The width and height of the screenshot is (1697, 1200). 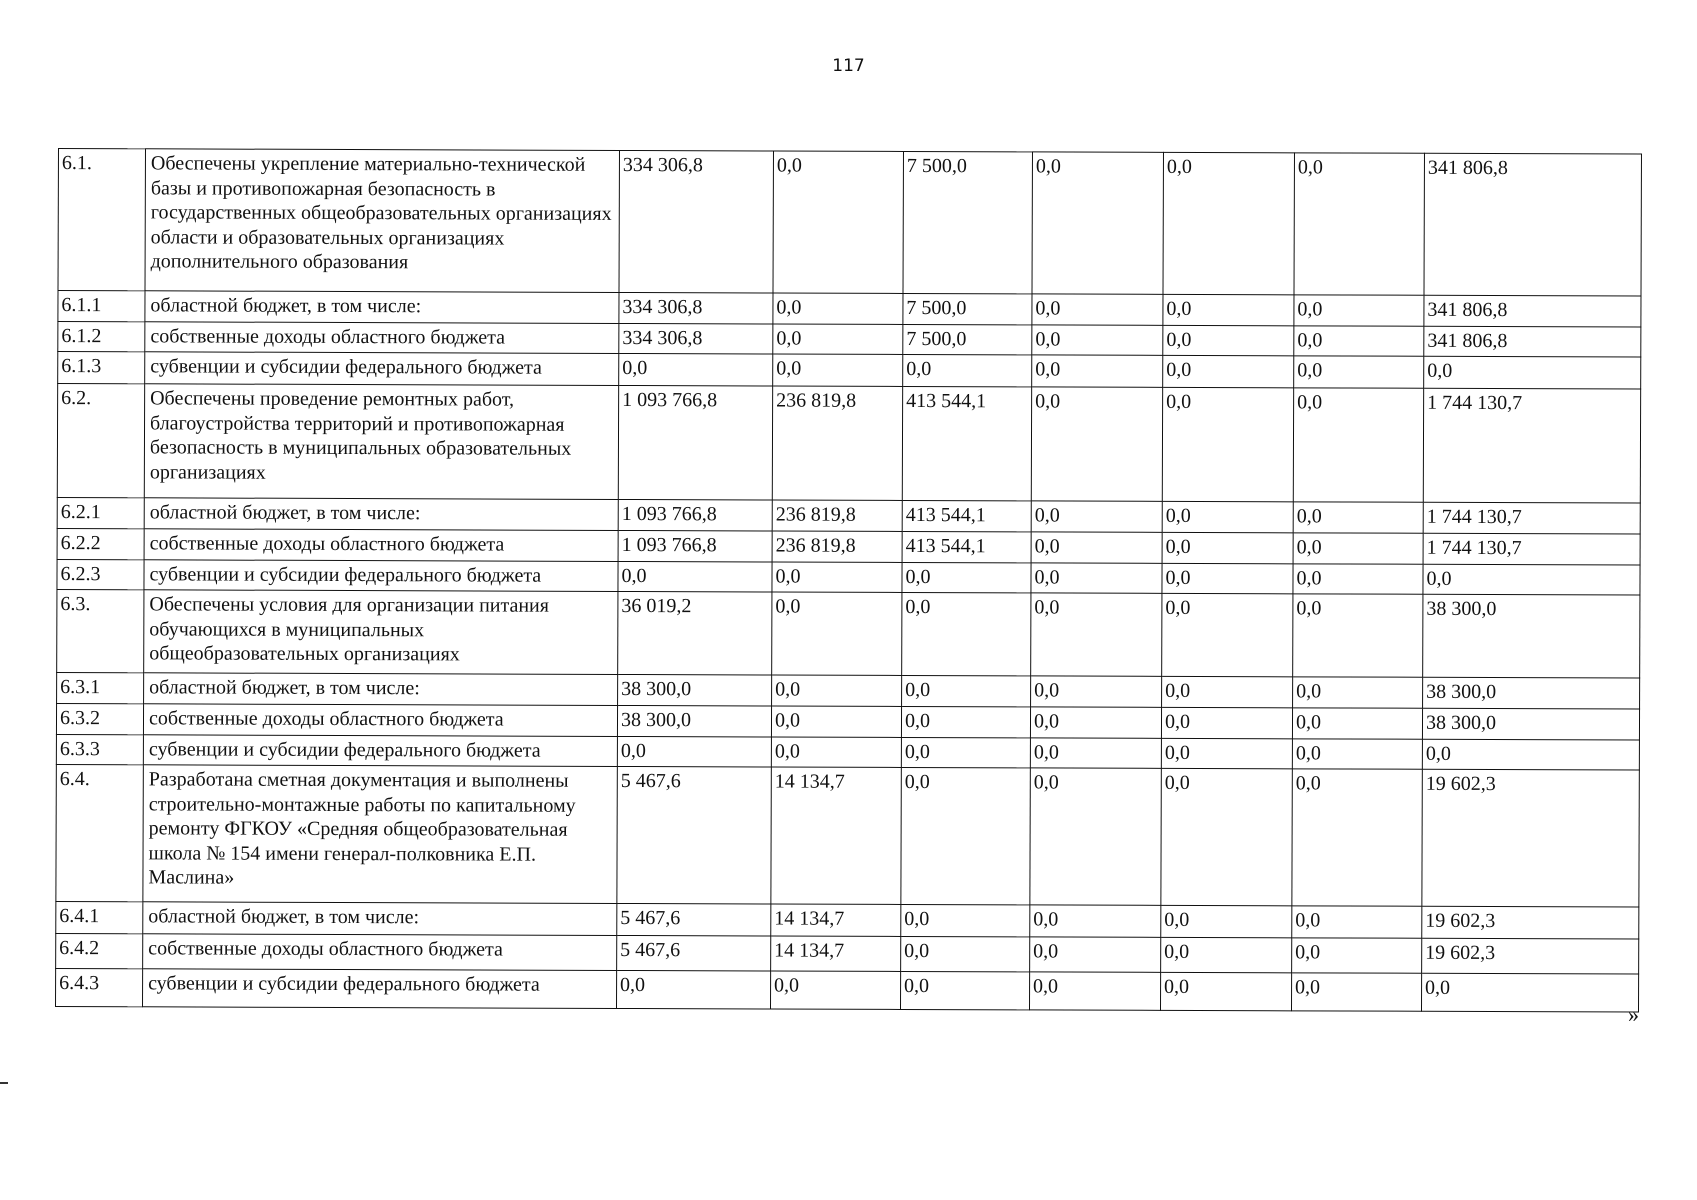 I want to click on row-code: 6.2.1, so click(x=101, y=513).